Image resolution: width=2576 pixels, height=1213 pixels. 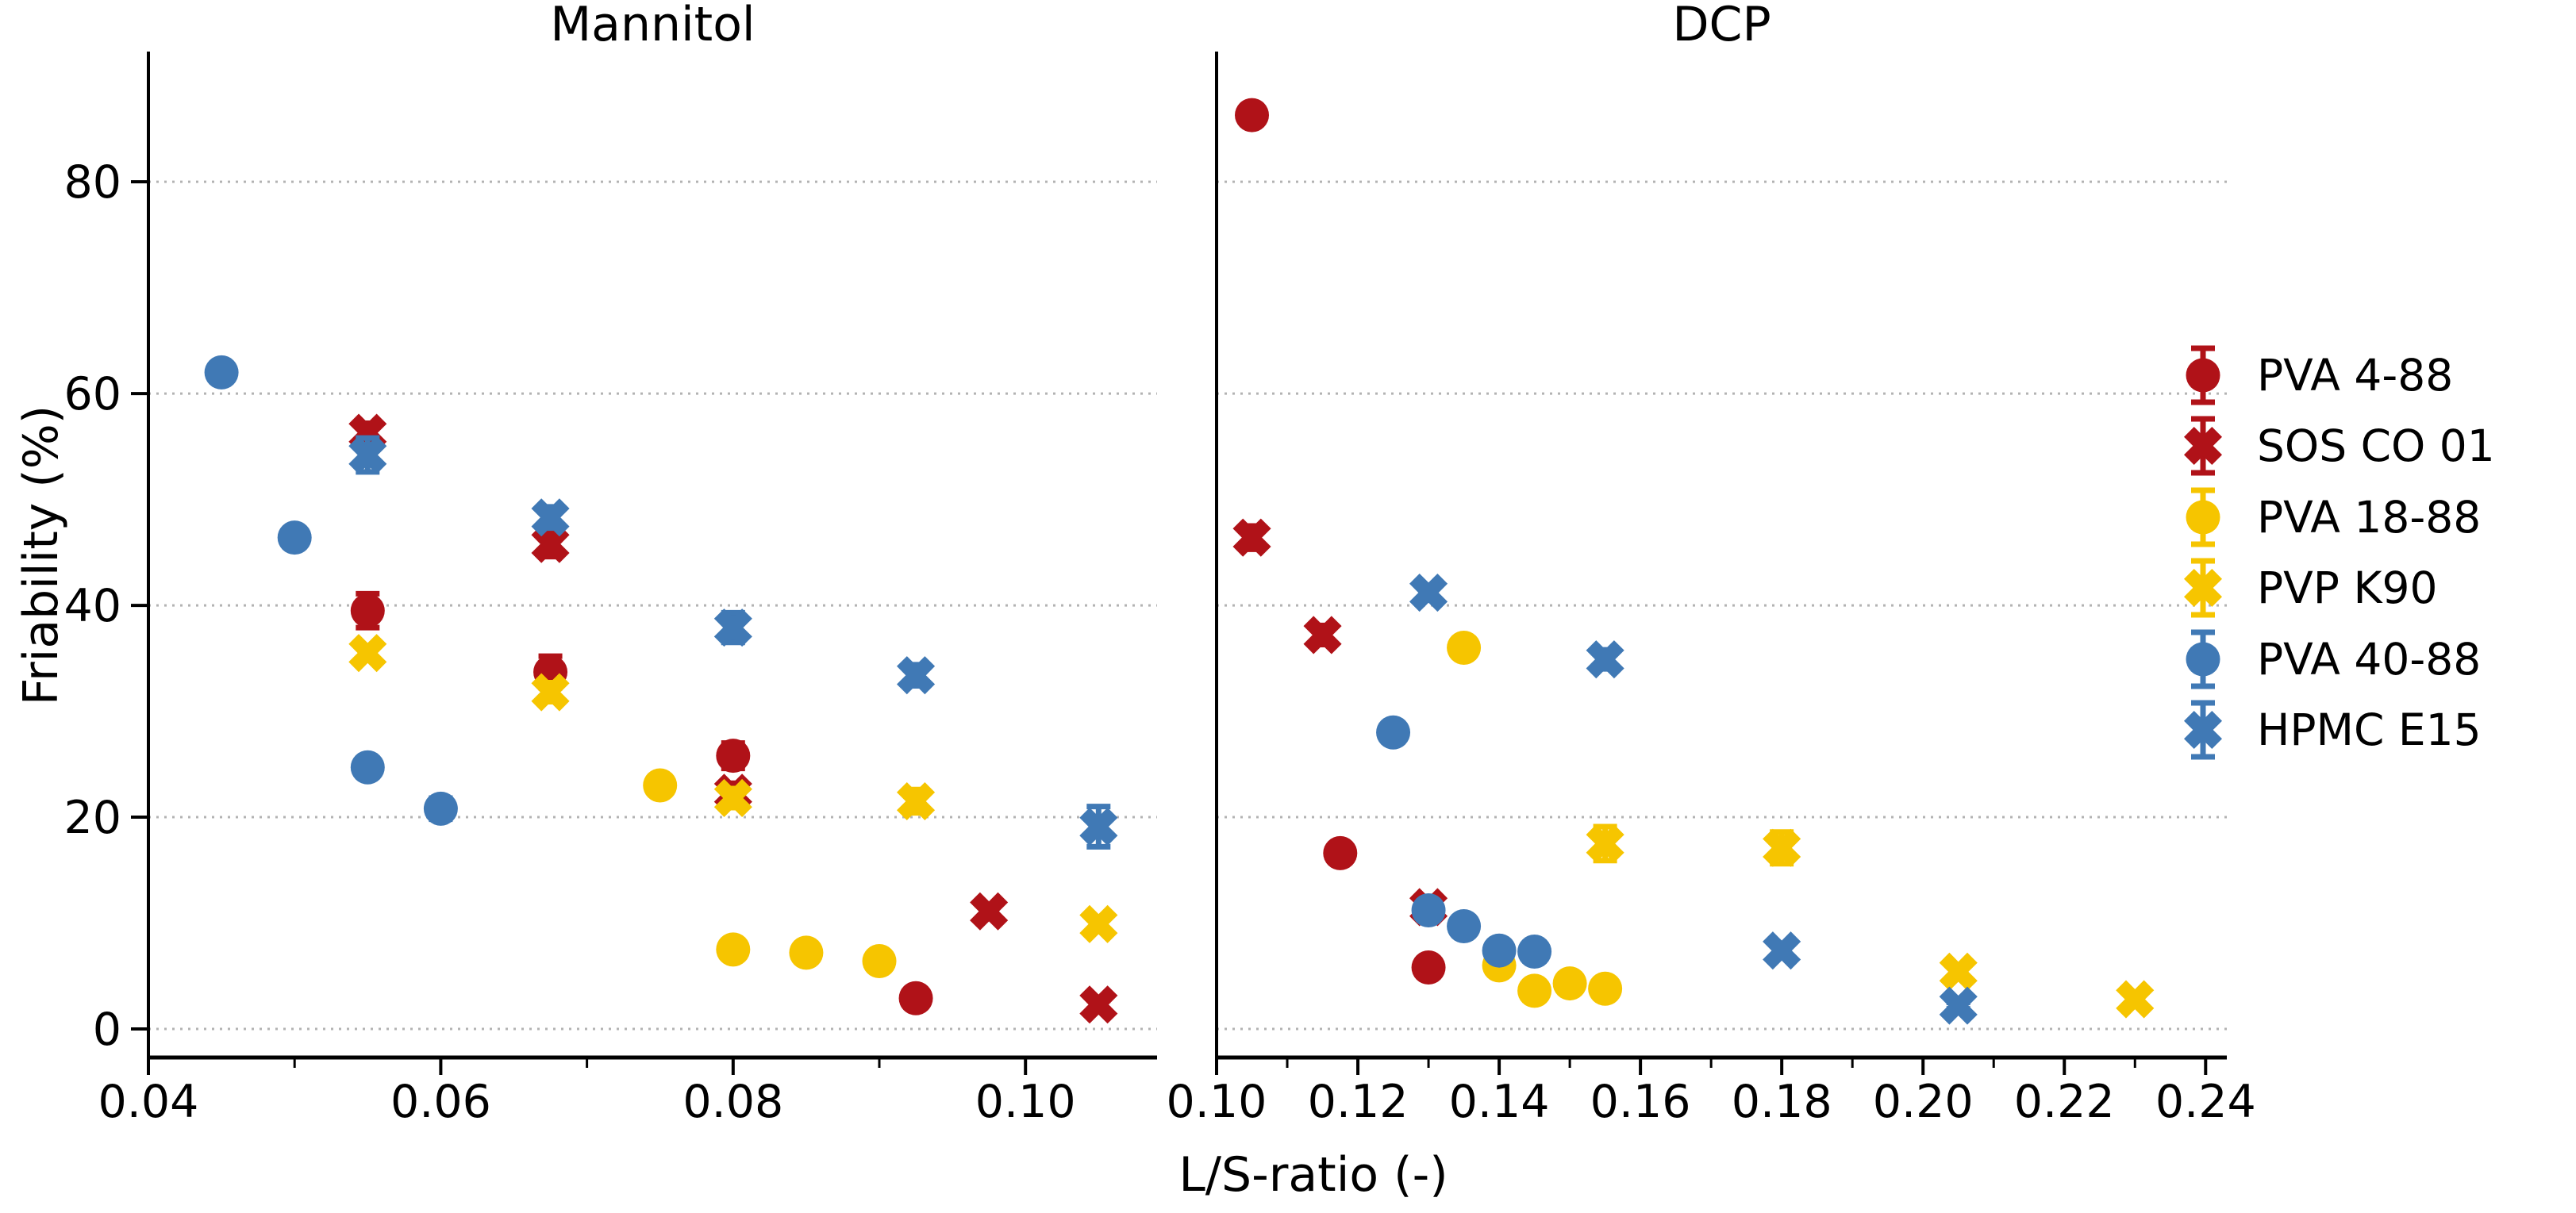 I want to click on x-tick-label: 0.16, so click(x=1640, y=1102).